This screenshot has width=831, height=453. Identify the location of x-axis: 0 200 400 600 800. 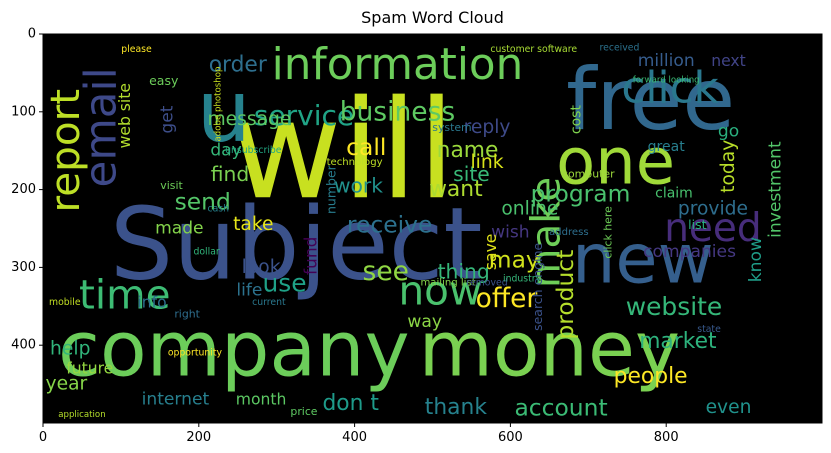
(359, 434).